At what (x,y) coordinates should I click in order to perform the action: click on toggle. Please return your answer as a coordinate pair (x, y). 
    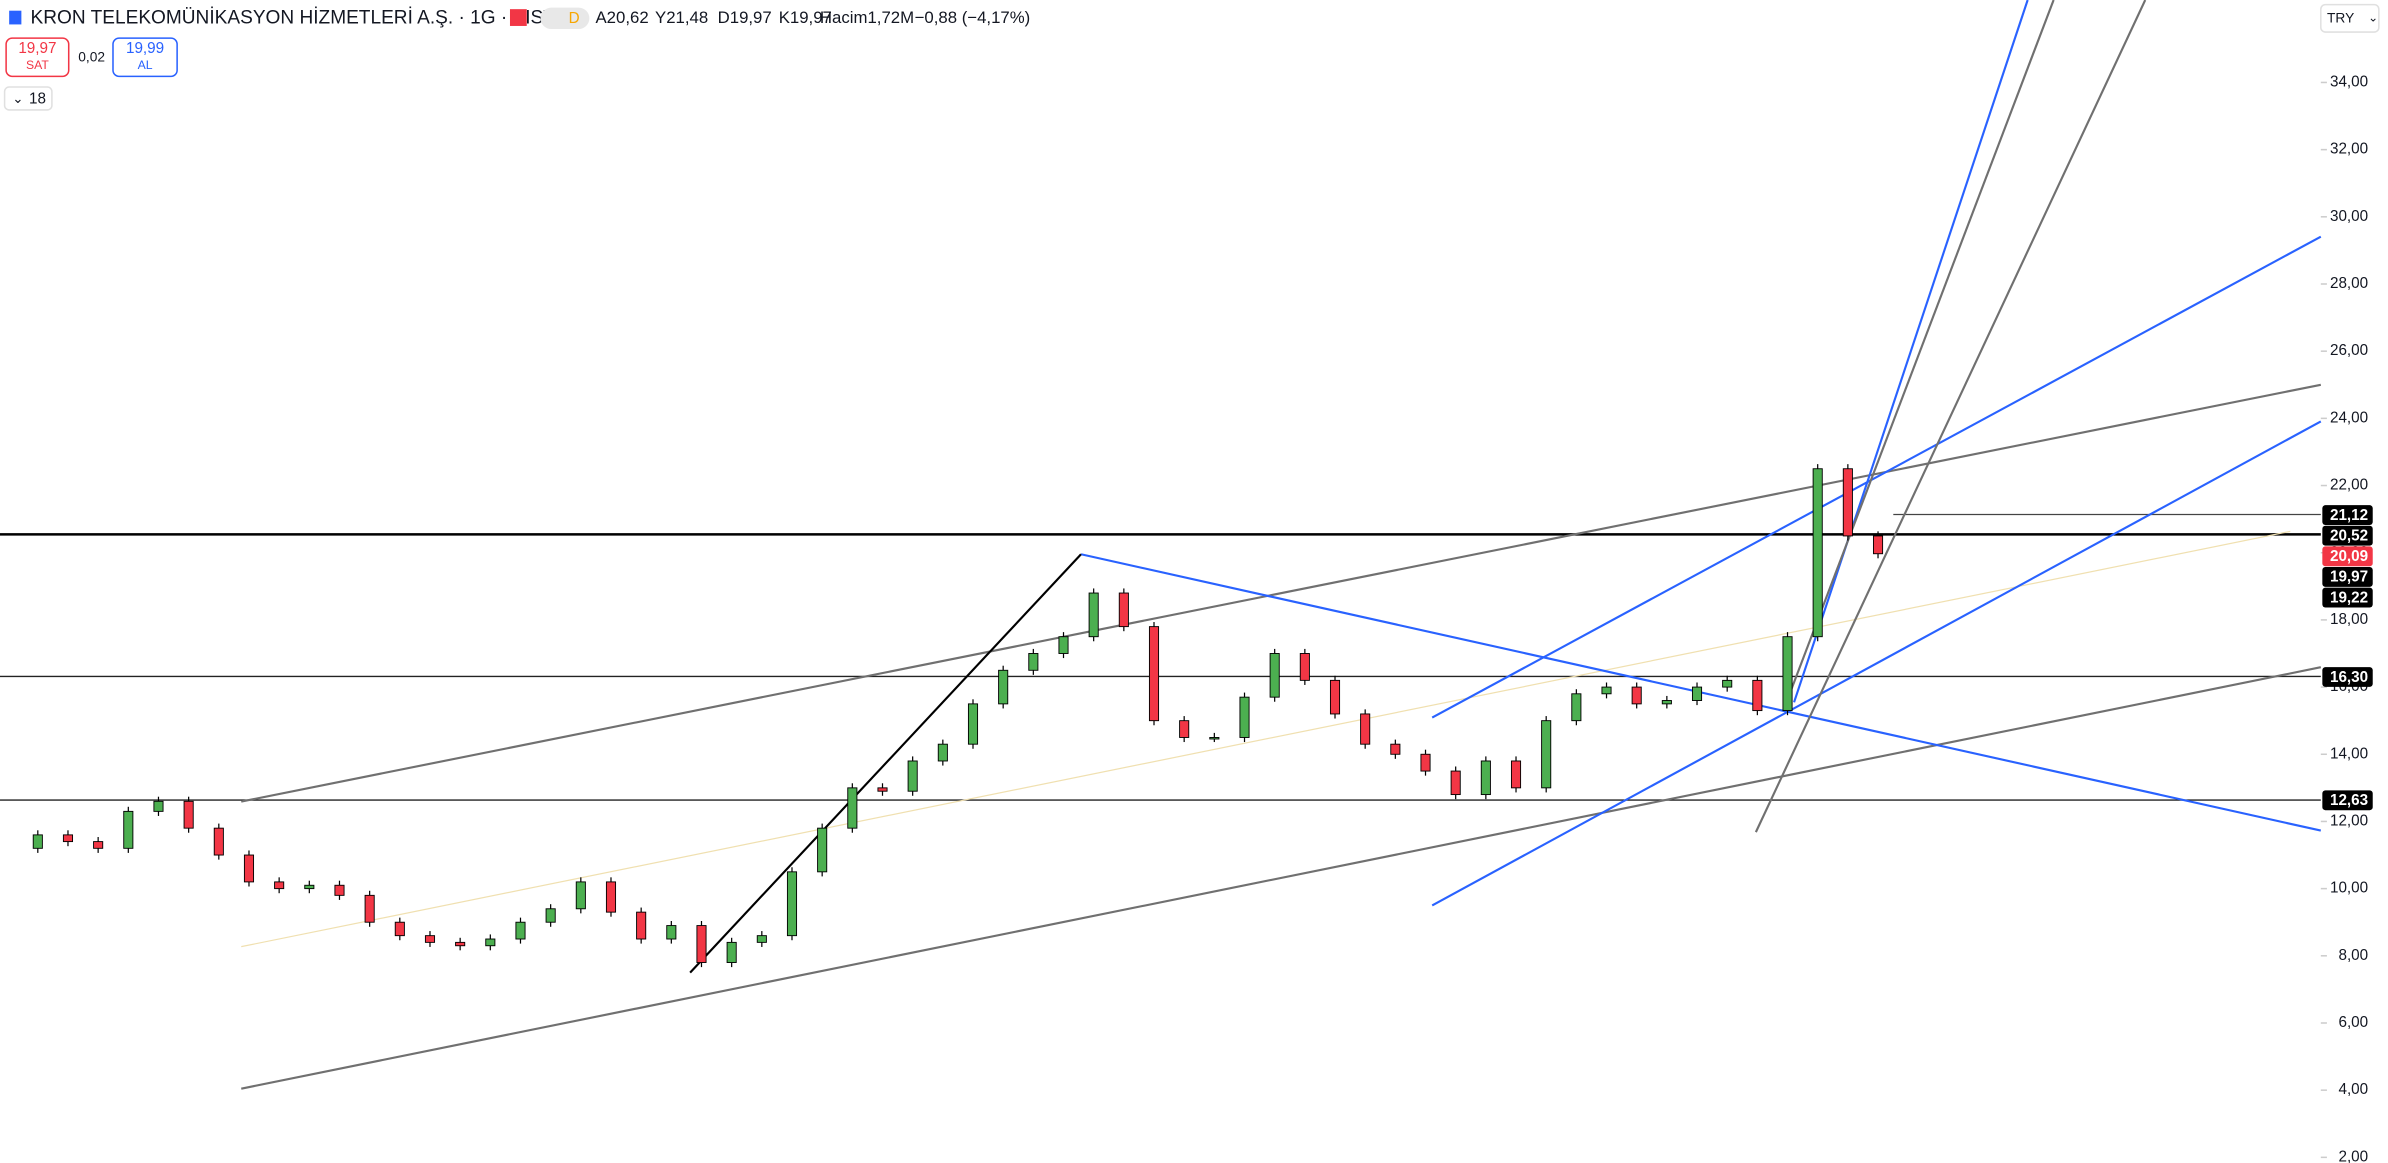
    Looking at the image, I should click on (565, 18).